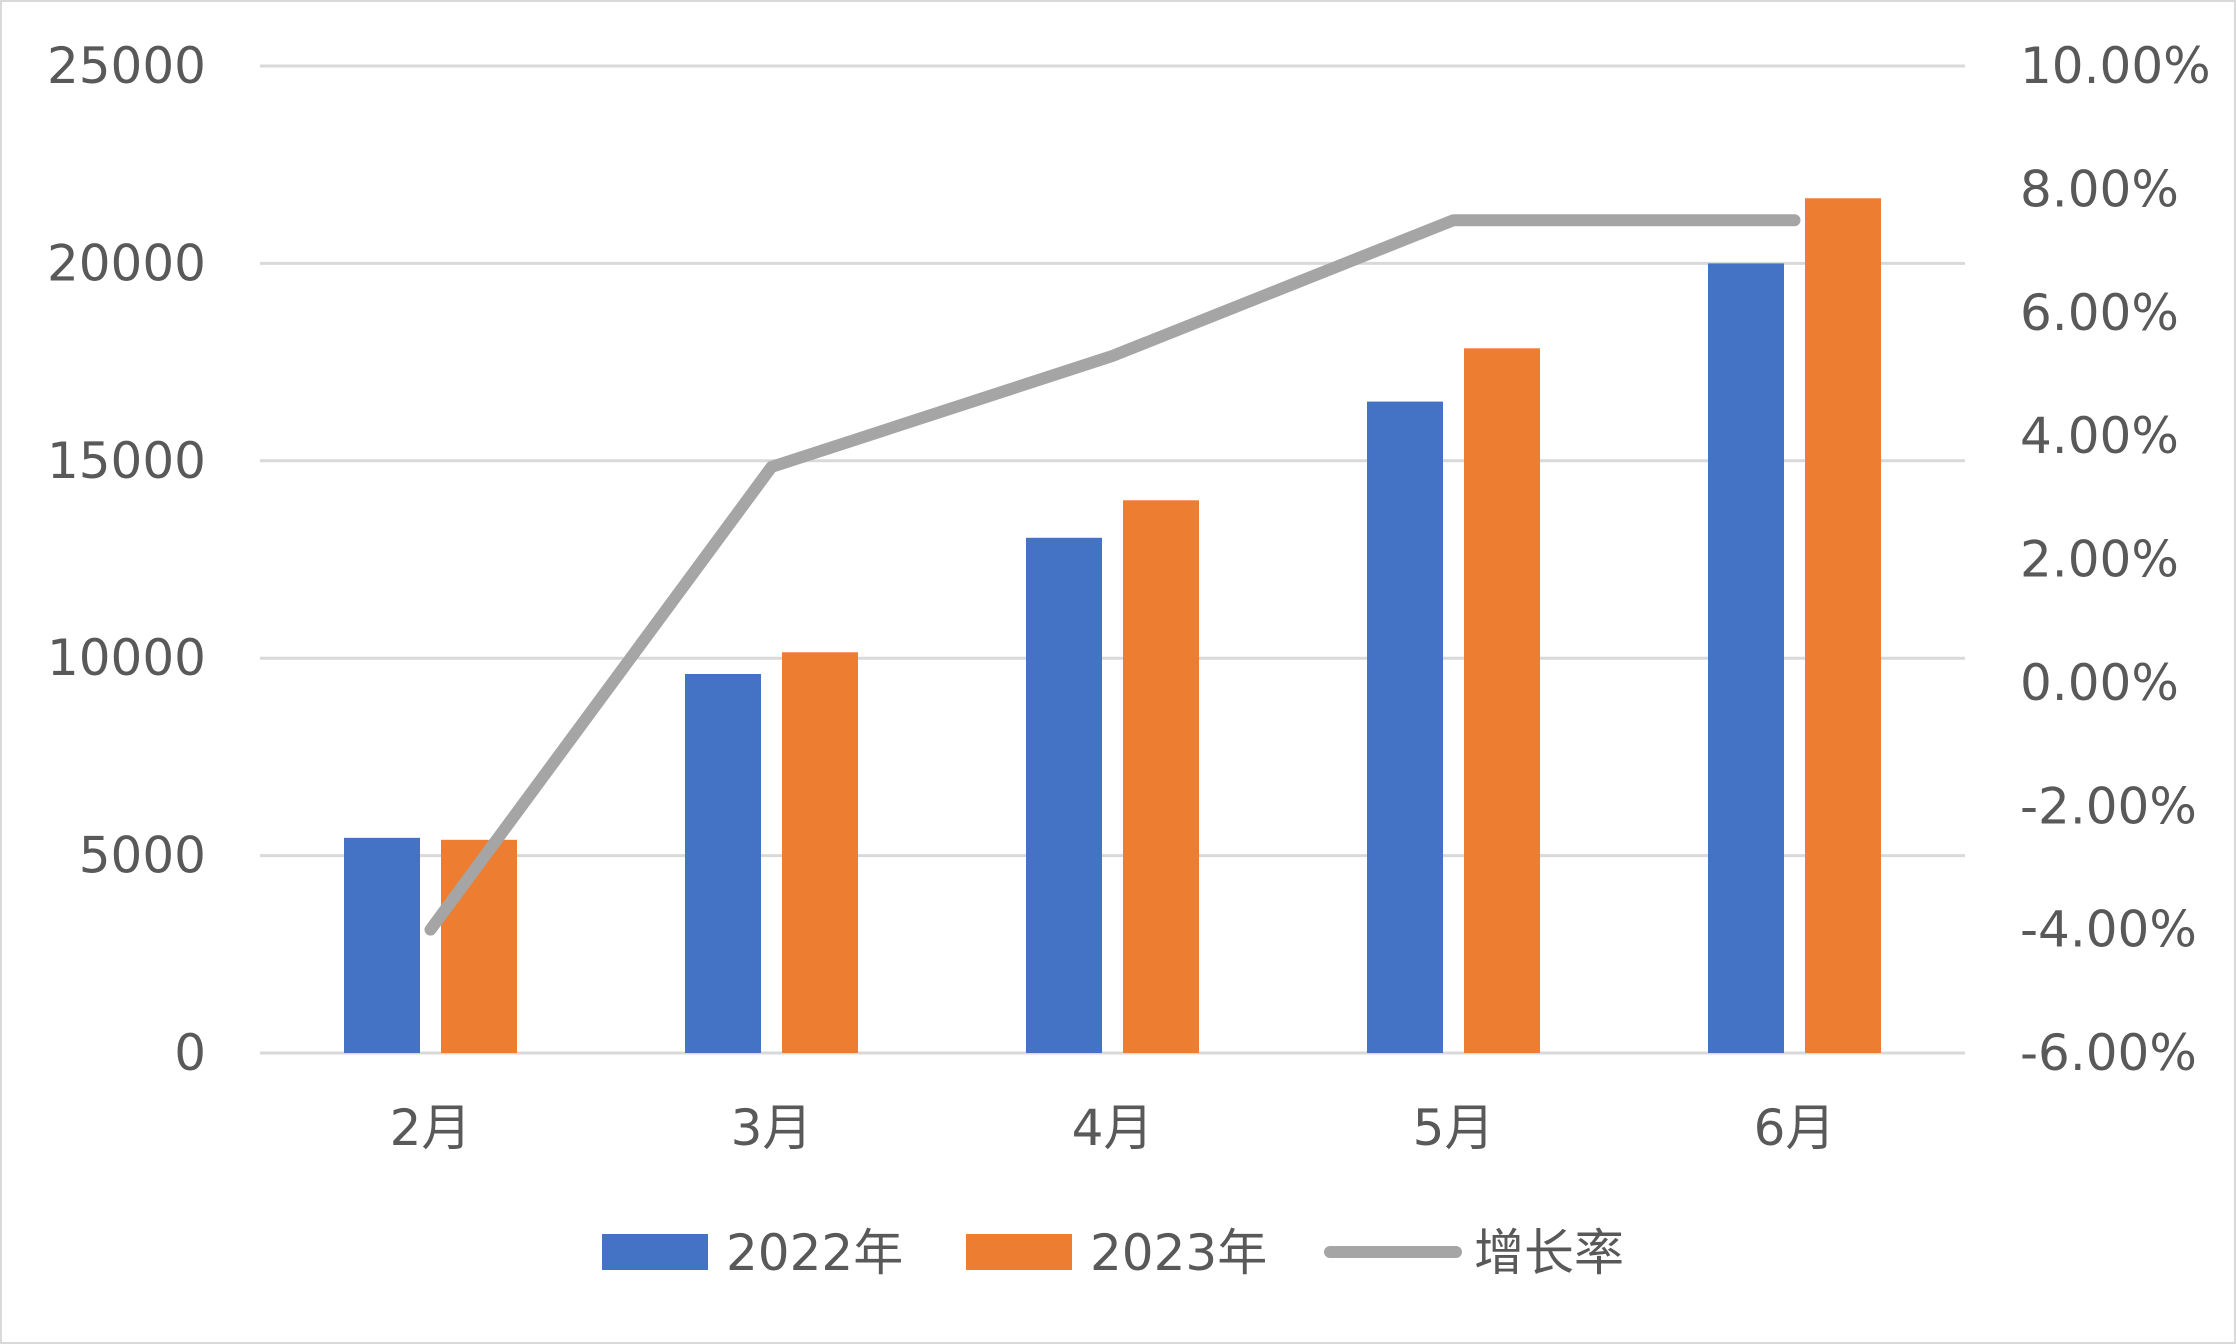 The image size is (2236, 1344). What do you see at coordinates (2099, 313) in the screenshot?
I see `right-tick-label: 6.00%` at bounding box center [2099, 313].